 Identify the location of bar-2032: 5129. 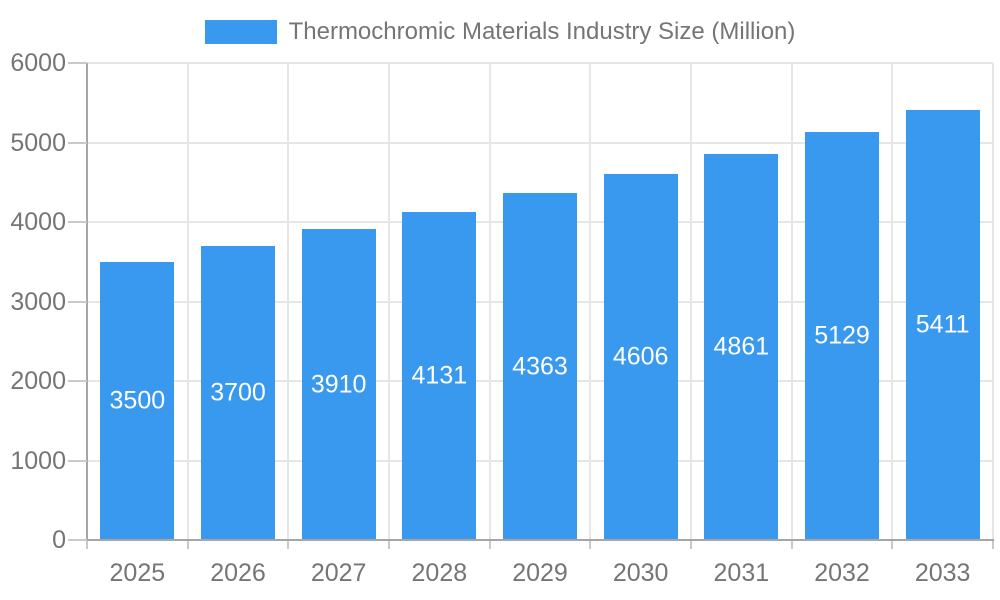
(842, 336).